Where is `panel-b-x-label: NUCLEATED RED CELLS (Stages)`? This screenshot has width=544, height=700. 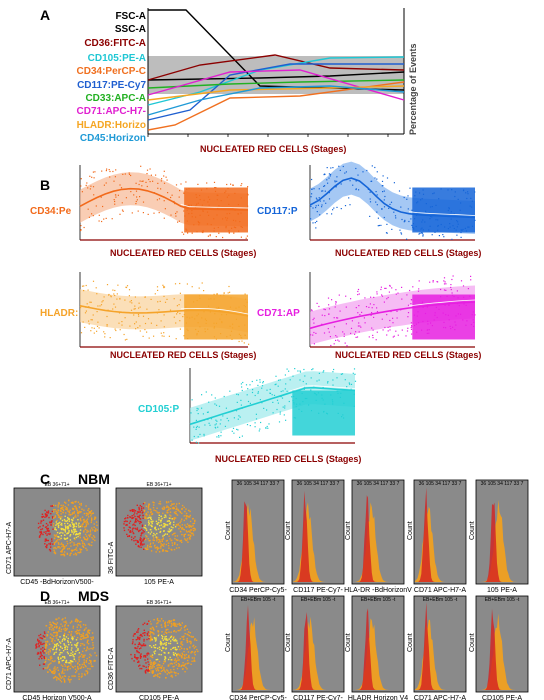
panel-b-x-label: NUCLEATED RED CELLS (Stages) is located at coordinates (408, 355).